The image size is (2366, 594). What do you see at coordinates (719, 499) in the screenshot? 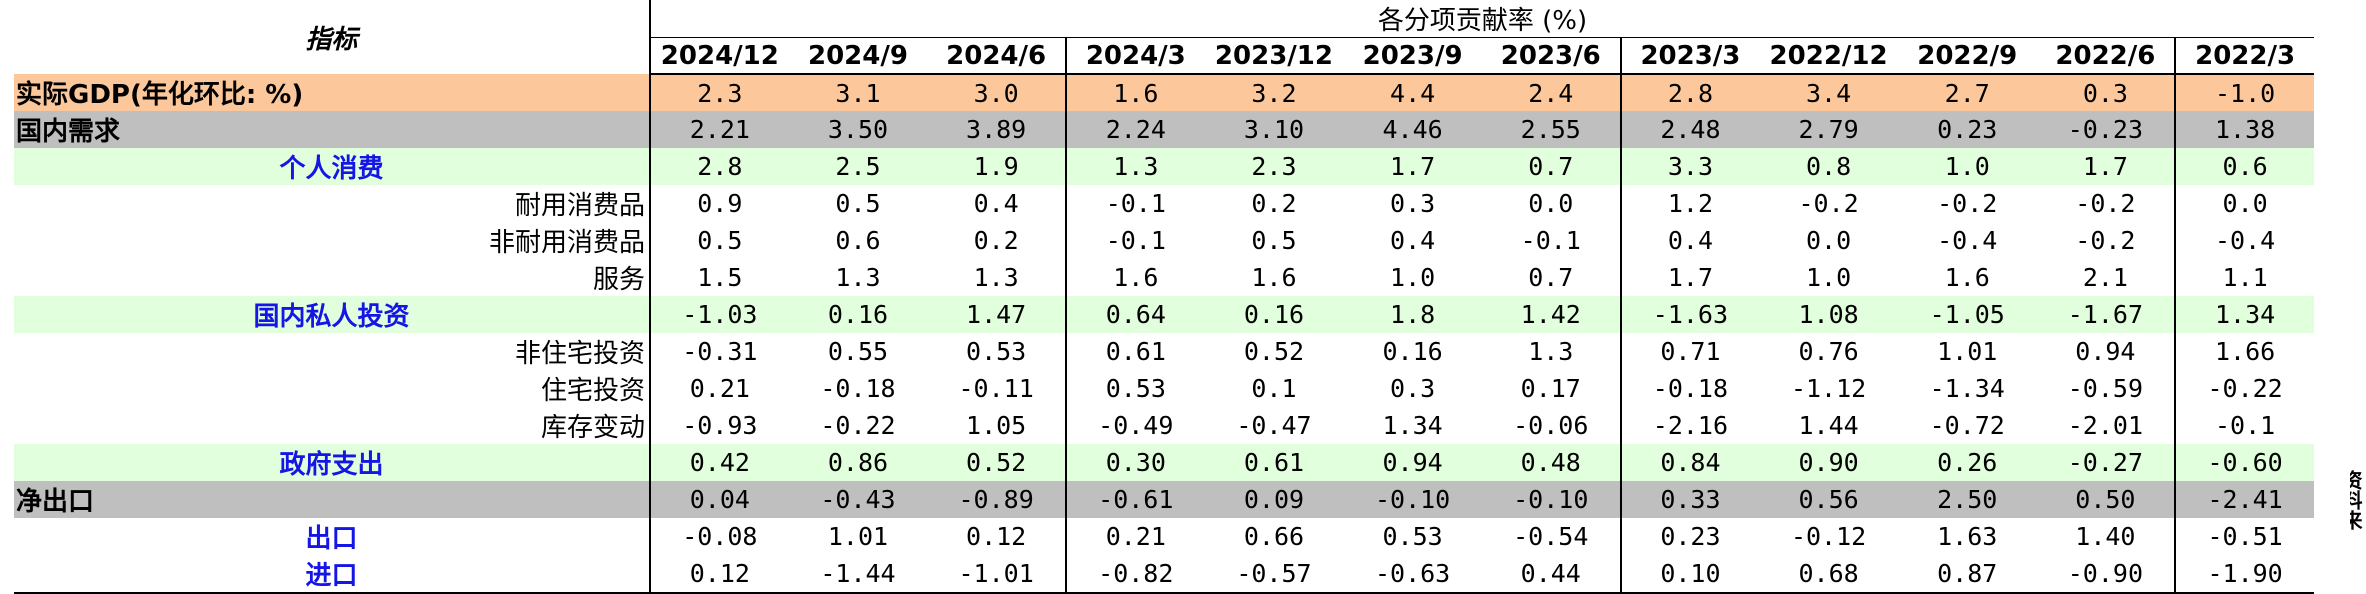
I see `table-cell: 0.04` at bounding box center [719, 499].